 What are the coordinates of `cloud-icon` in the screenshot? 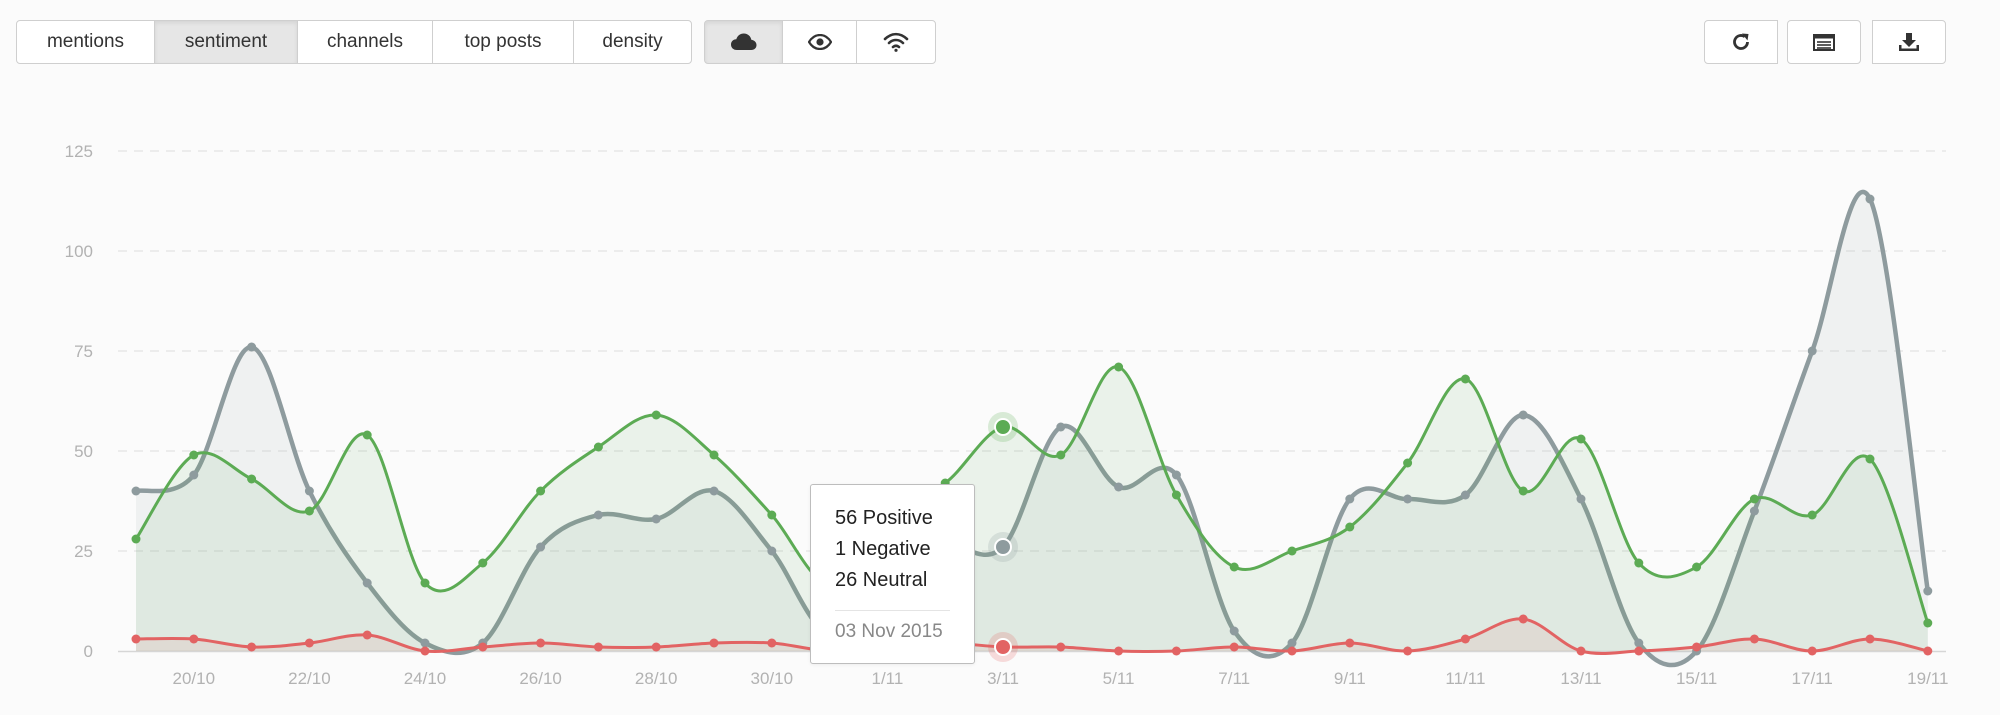 It's located at (743, 42).